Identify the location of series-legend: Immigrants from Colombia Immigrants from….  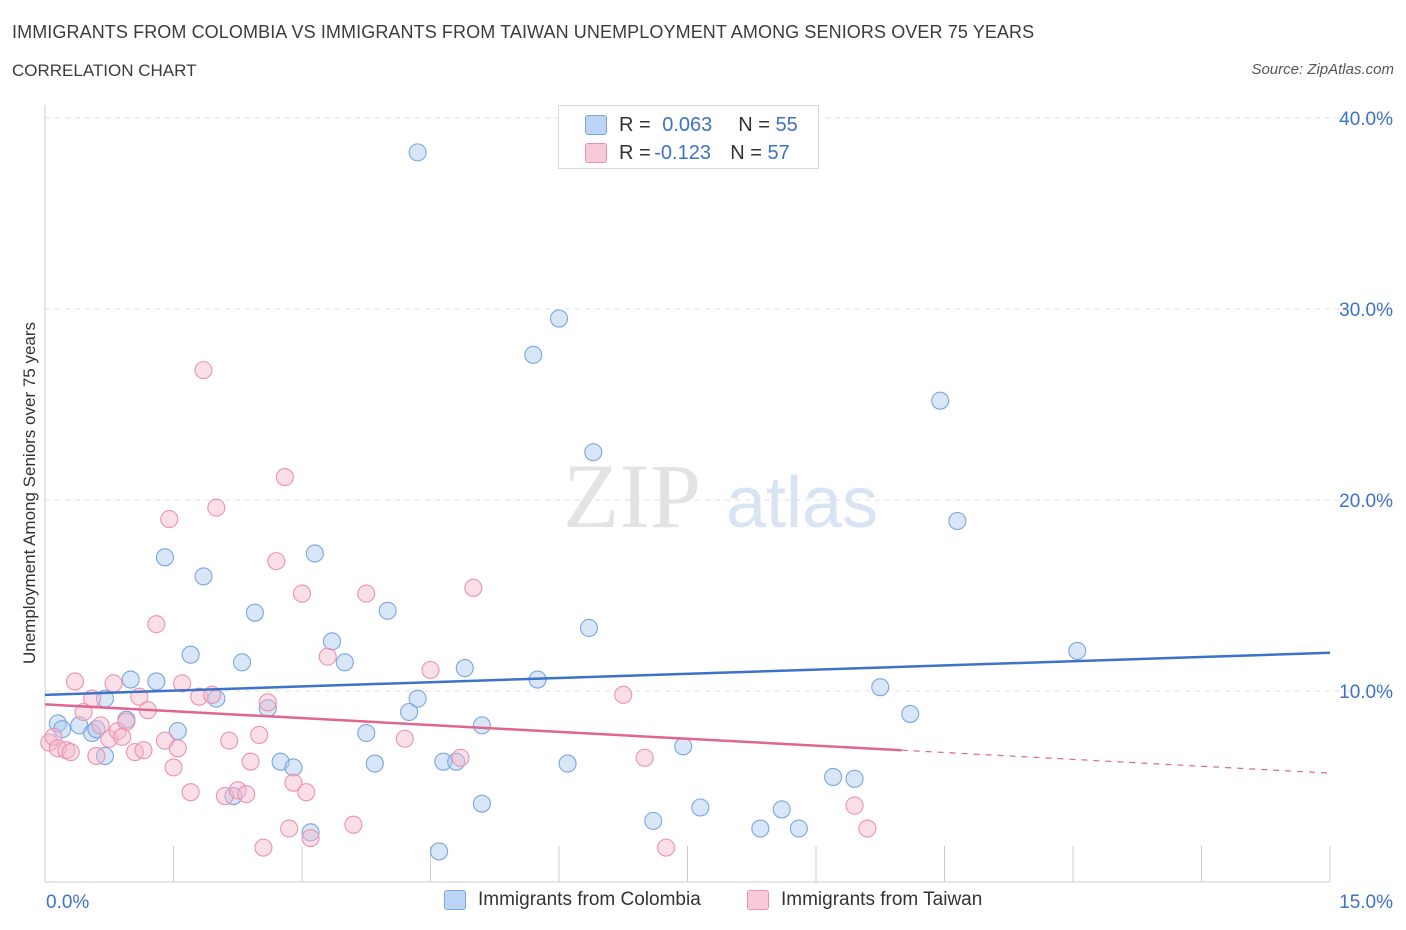
(703, 902).